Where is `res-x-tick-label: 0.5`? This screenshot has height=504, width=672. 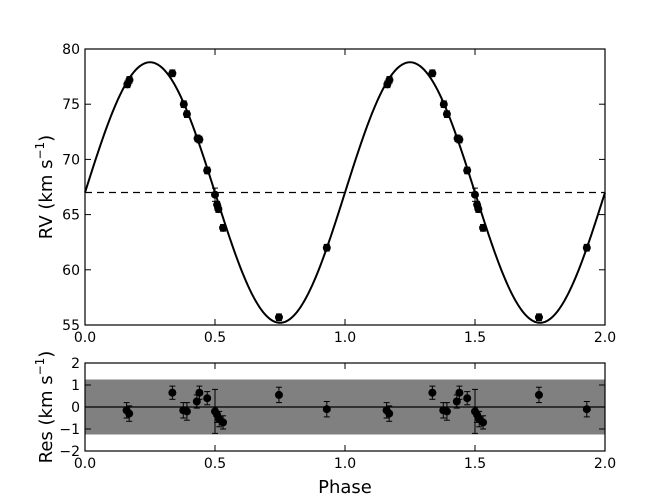 res-x-tick-label: 0.5 is located at coordinates (215, 464).